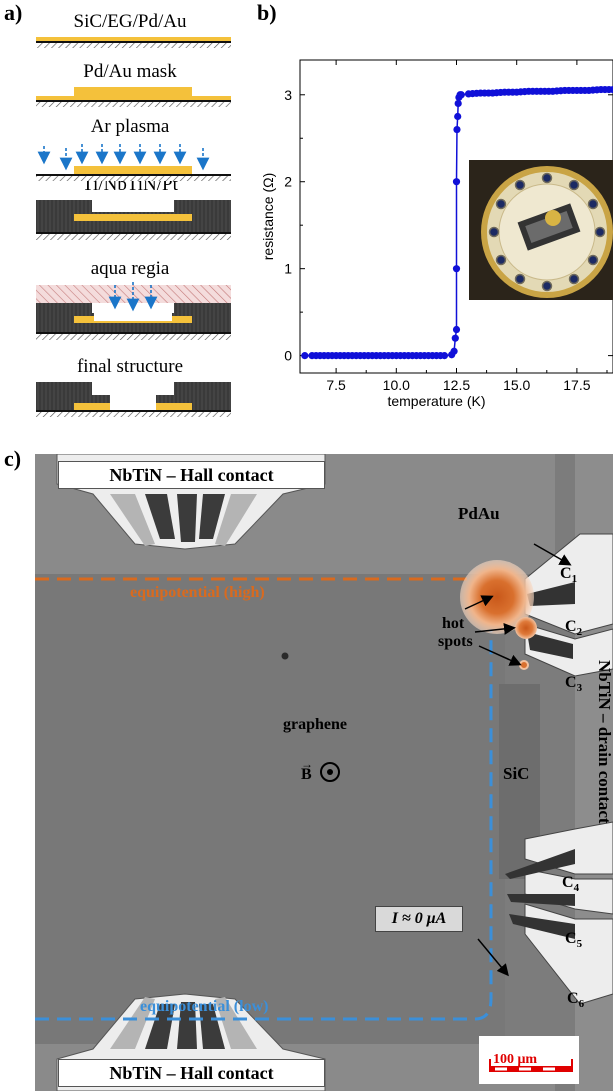 This screenshot has width=613, height=1091. What do you see at coordinates (336, 385) in the screenshot?
I see `x-tick-label: 7.5` at bounding box center [336, 385].